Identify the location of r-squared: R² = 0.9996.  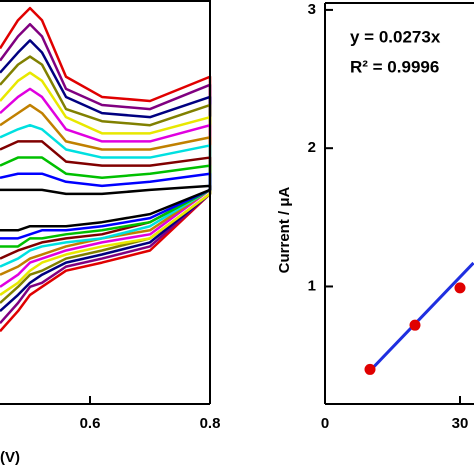
(394, 66).